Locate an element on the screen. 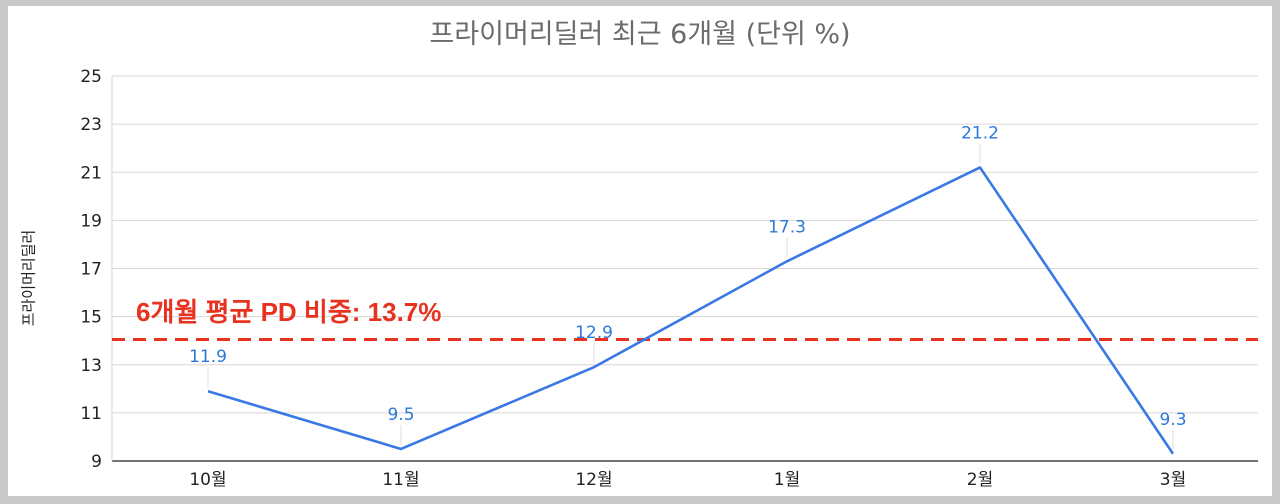 This screenshot has width=1280, height=504. x-tick-label: 3월 is located at coordinates (1173, 480).